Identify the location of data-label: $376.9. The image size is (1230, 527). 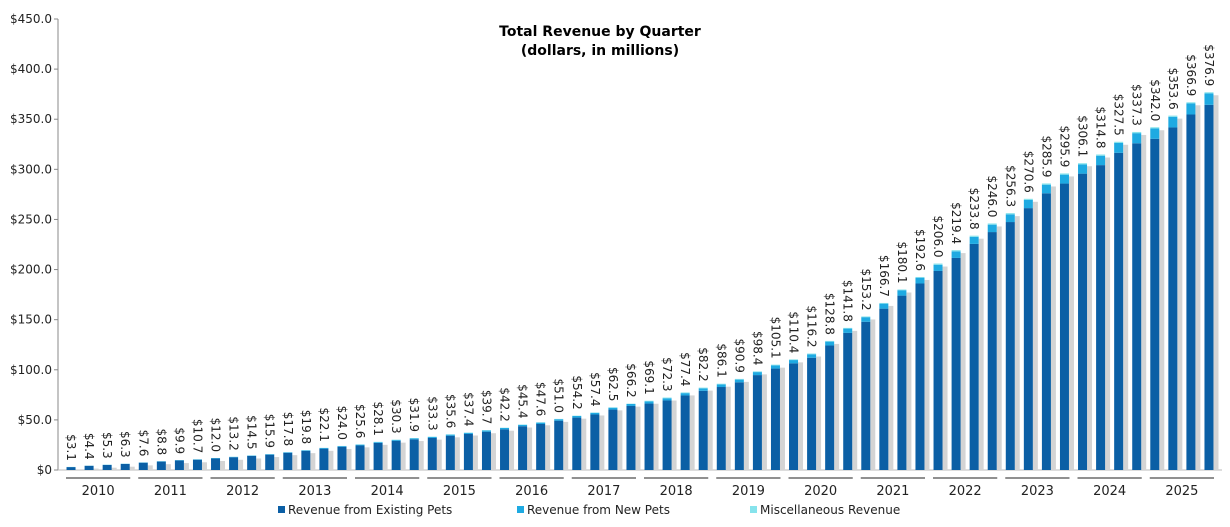
(1209, 65).